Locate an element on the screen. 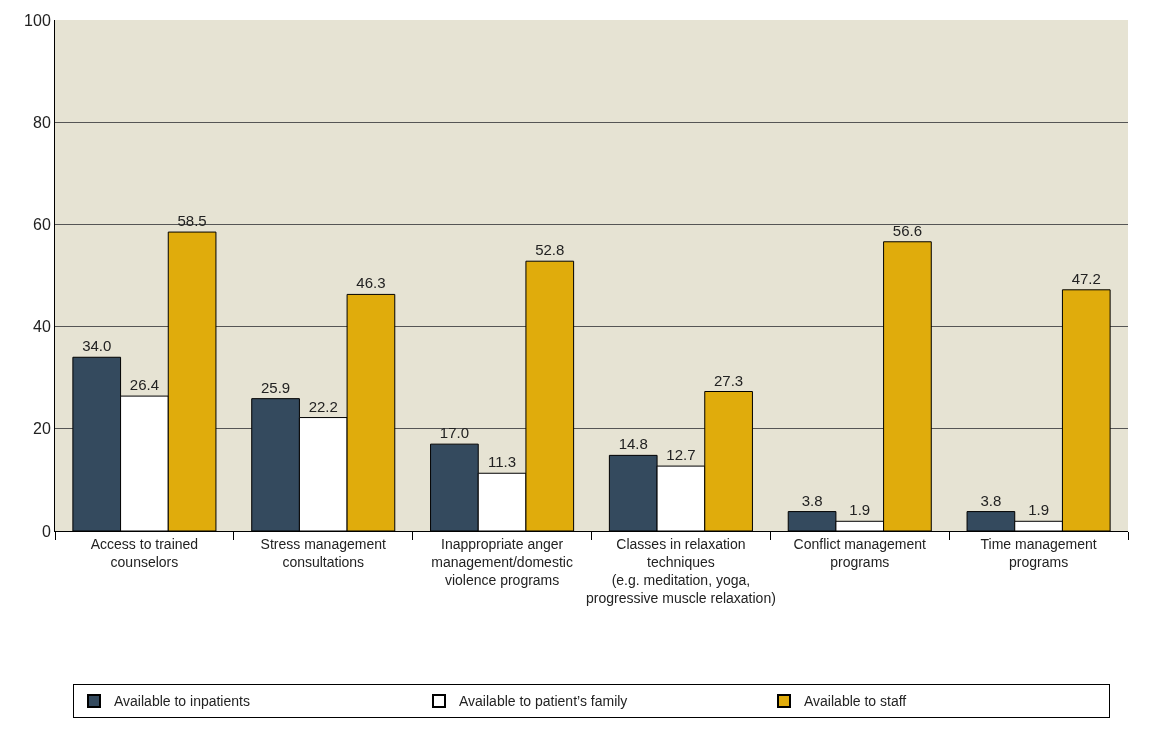 The width and height of the screenshot is (1153, 730). data-label: 52.8 is located at coordinates (550, 250).